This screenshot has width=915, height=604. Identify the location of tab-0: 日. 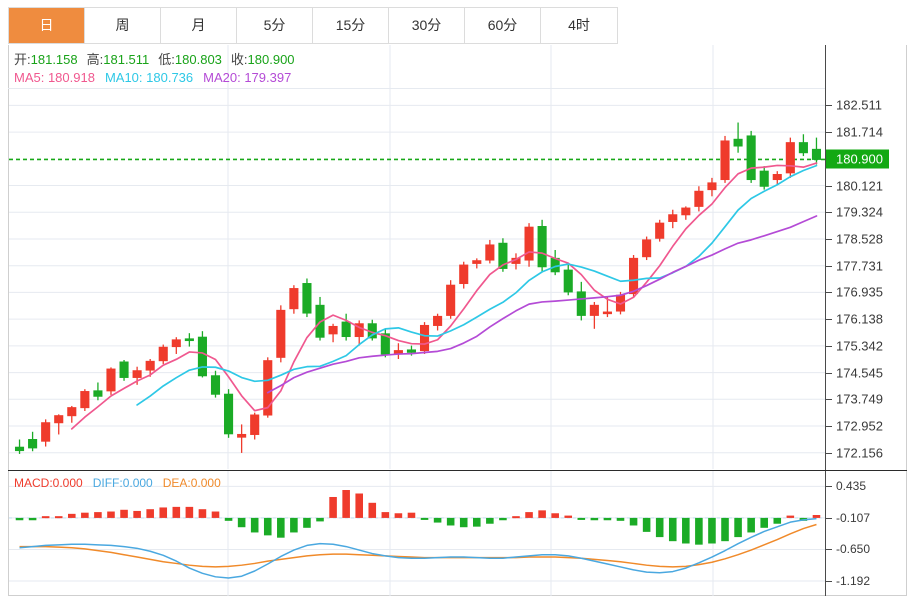
(47, 25).